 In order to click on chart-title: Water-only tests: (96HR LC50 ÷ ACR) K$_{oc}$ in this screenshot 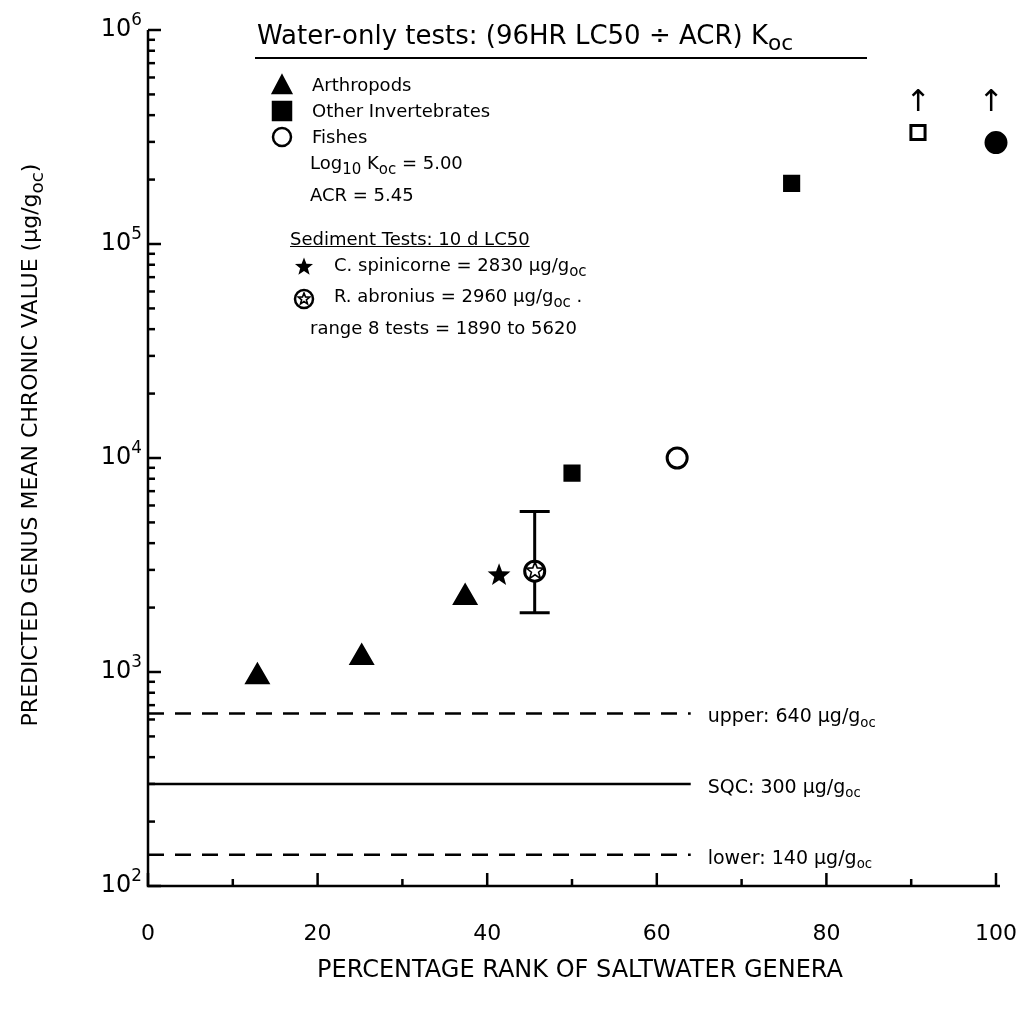, I will do `click(561, 40)`.